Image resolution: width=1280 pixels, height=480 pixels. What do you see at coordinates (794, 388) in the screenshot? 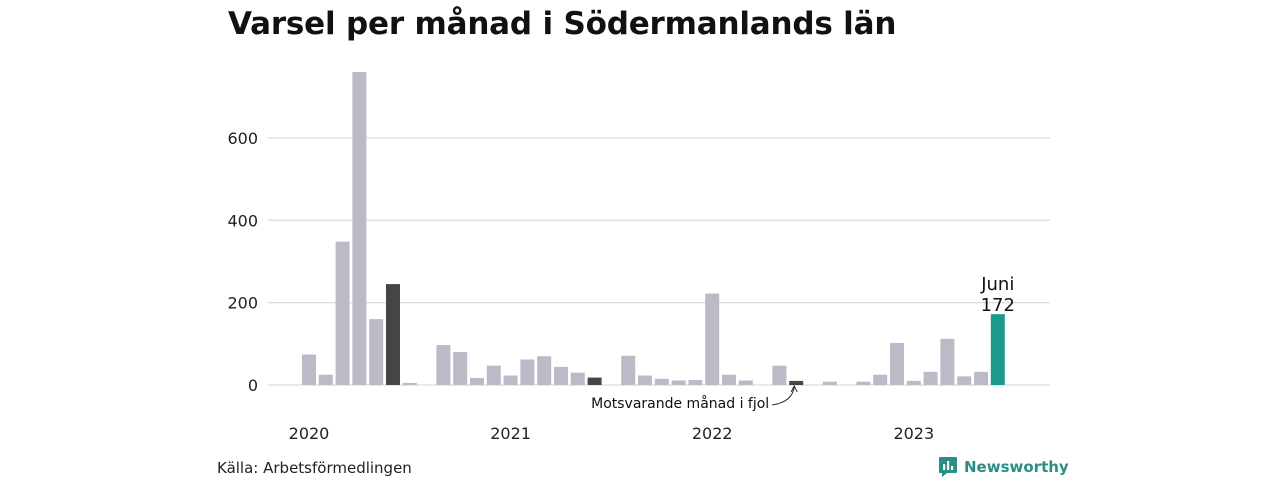
I see `annotation-arrowhead` at bounding box center [794, 388].